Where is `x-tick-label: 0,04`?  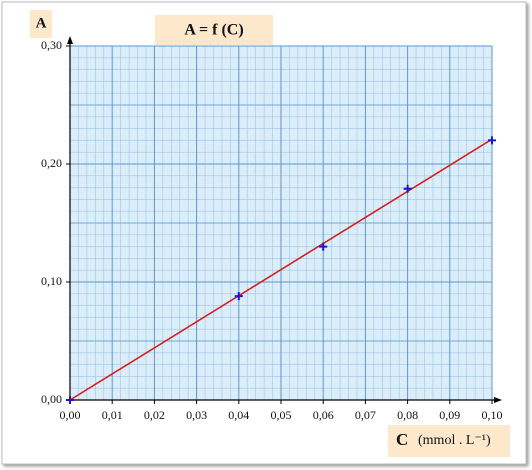 x-tick-label: 0,04 is located at coordinates (238, 415).